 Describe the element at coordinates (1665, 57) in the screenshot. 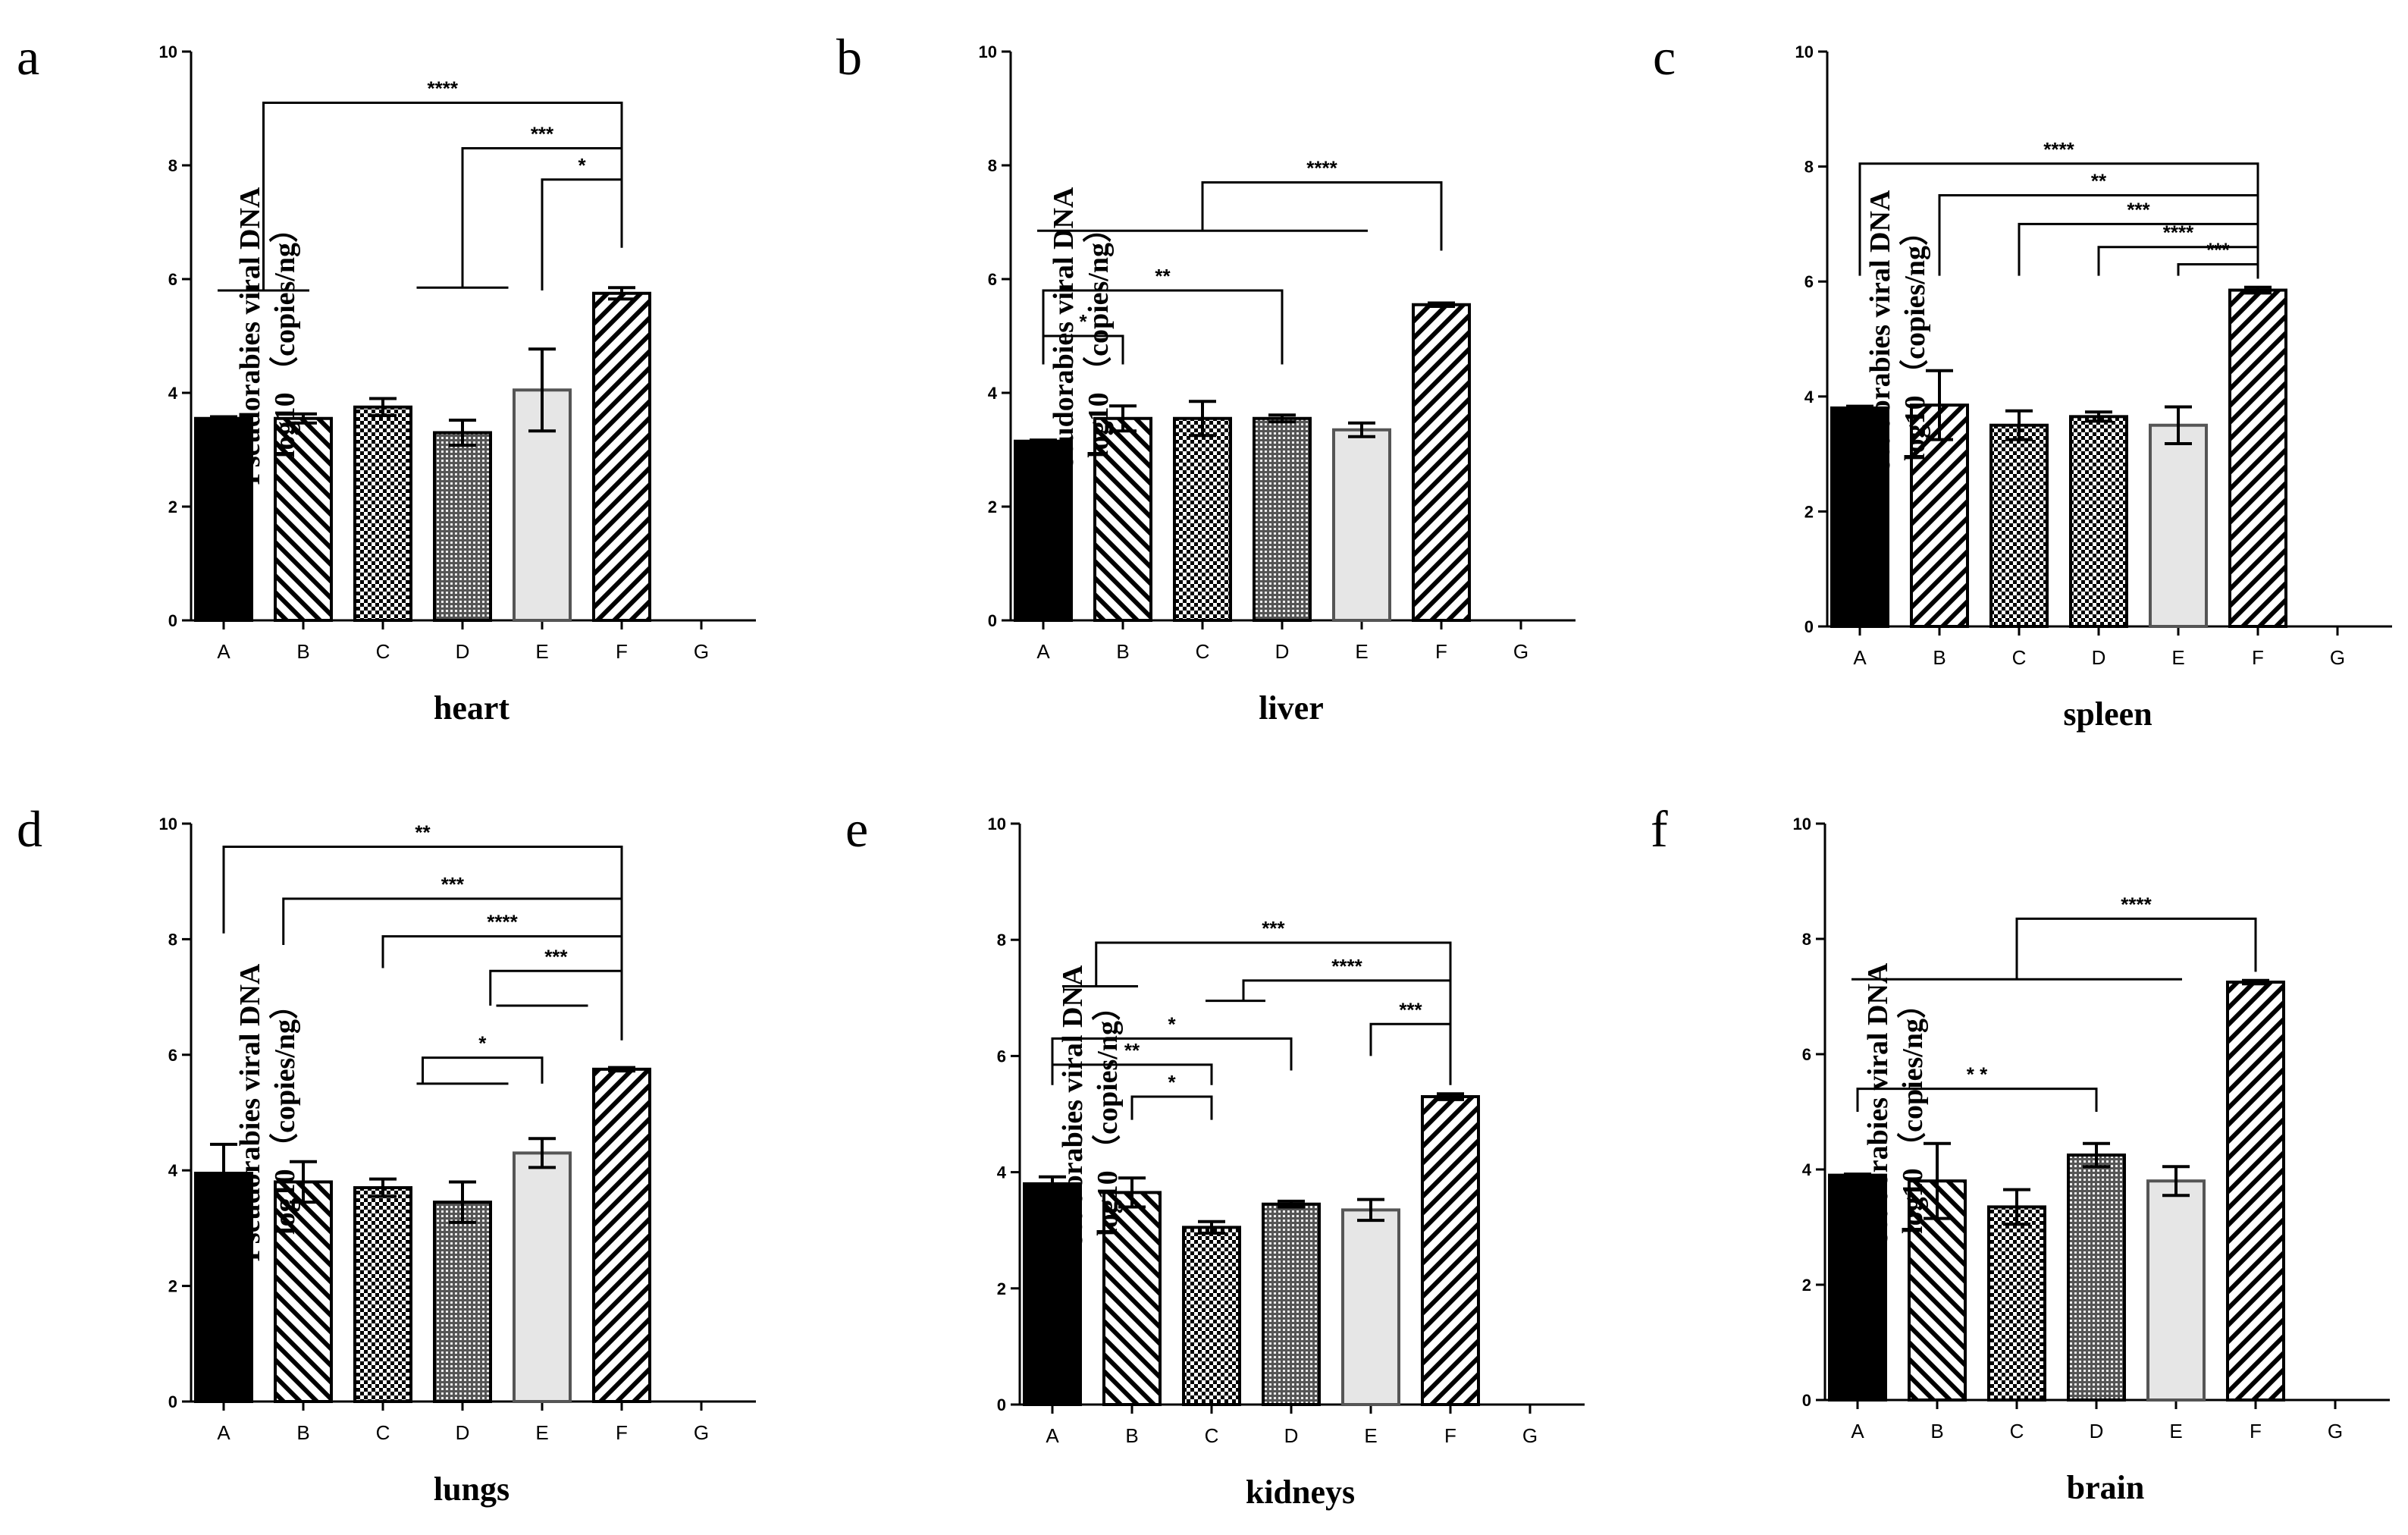

I see `panel-letter: c` at that location.